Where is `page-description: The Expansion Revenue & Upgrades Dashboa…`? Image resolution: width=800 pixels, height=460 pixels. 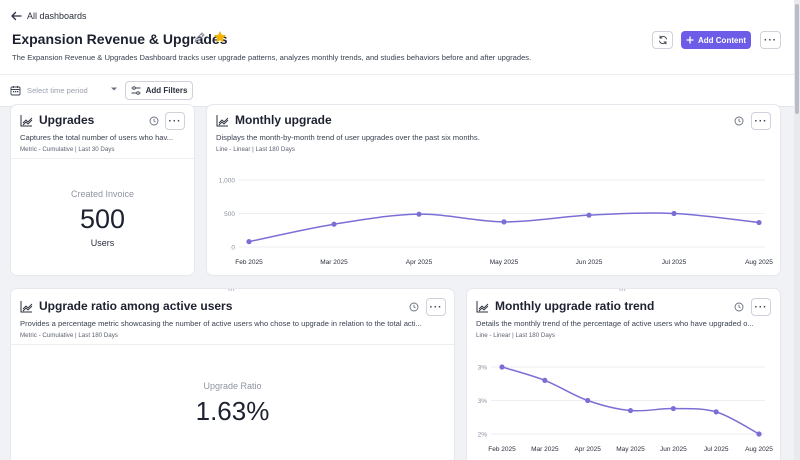
page-description: The Expansion Revenue & Upgrades Dashboa… is located at coordinates (272, 57).